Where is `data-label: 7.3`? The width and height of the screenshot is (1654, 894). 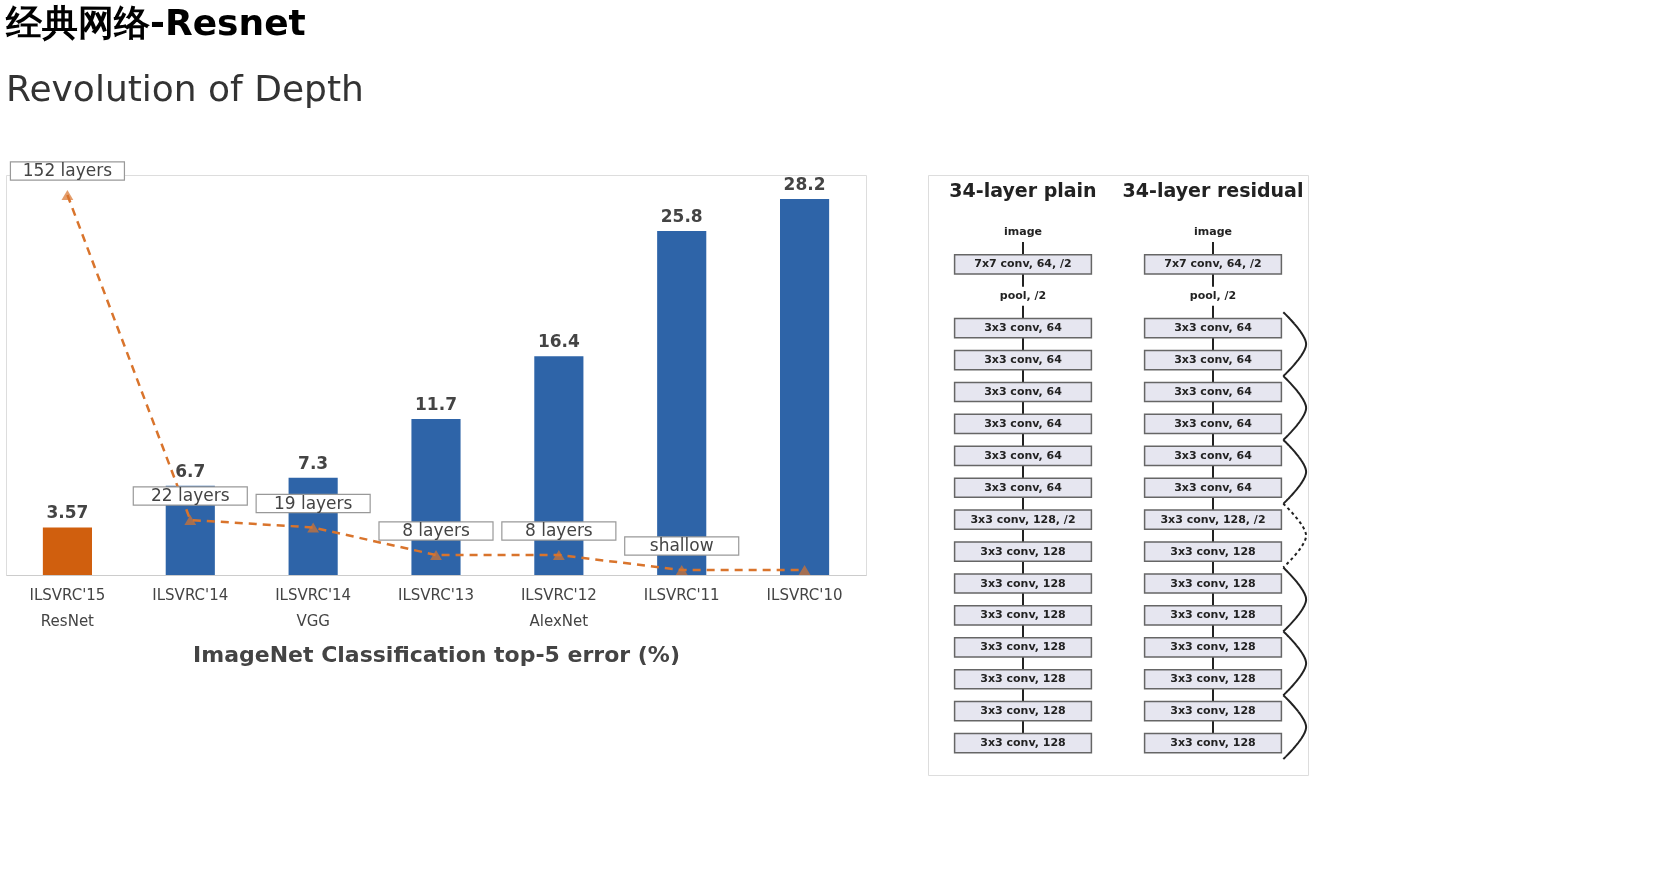
data-label: 7.3 is located at coordinates (313, 462).